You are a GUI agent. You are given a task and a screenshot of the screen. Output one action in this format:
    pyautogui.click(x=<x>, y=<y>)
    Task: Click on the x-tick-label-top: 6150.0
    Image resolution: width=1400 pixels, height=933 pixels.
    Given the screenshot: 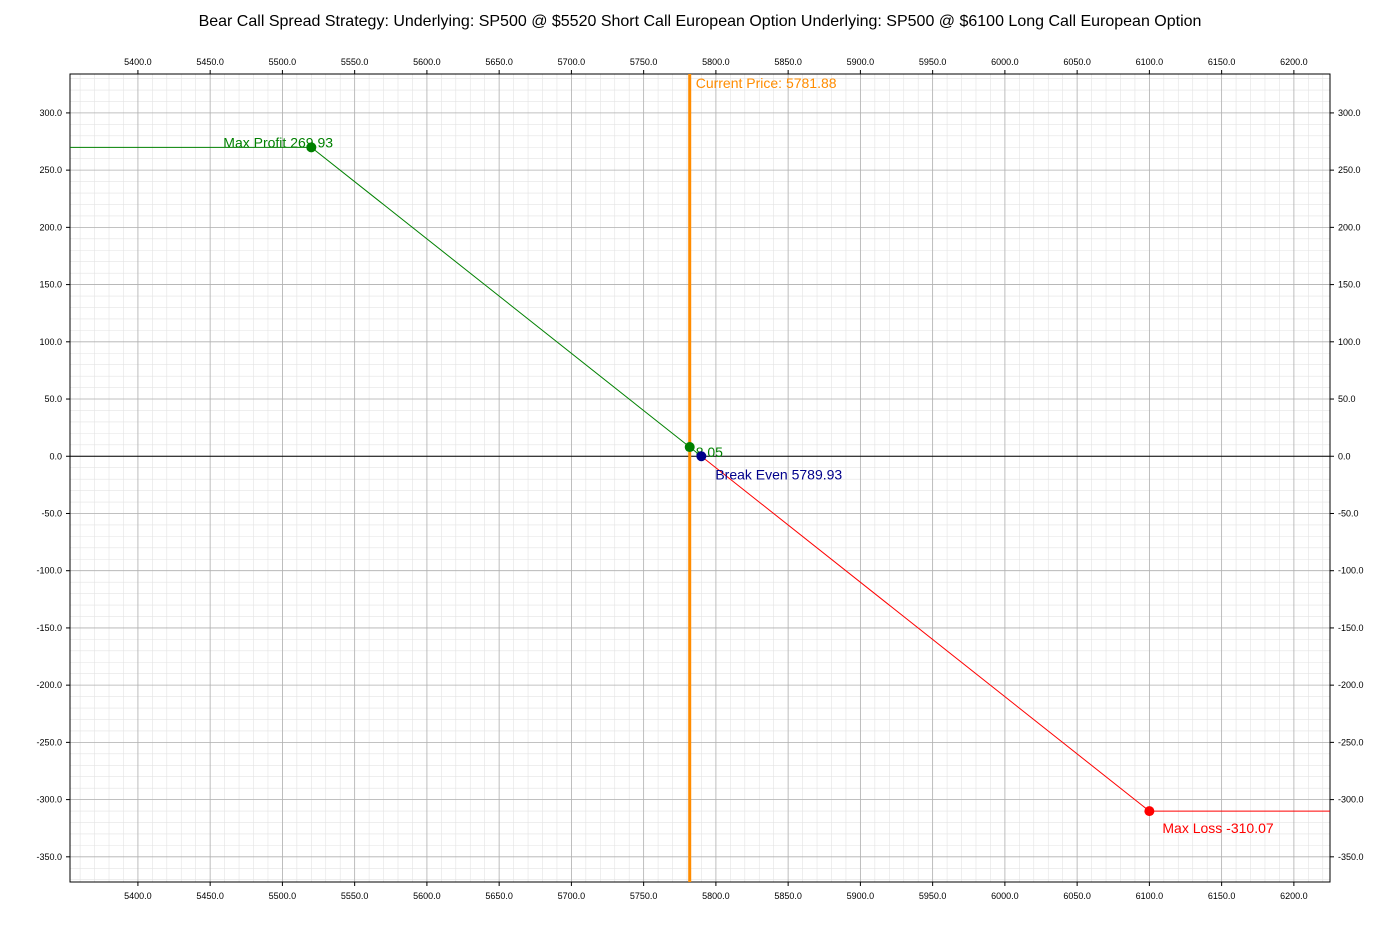 What is the action you would take?
    pyautogui.click(x=1222, y=62)
    